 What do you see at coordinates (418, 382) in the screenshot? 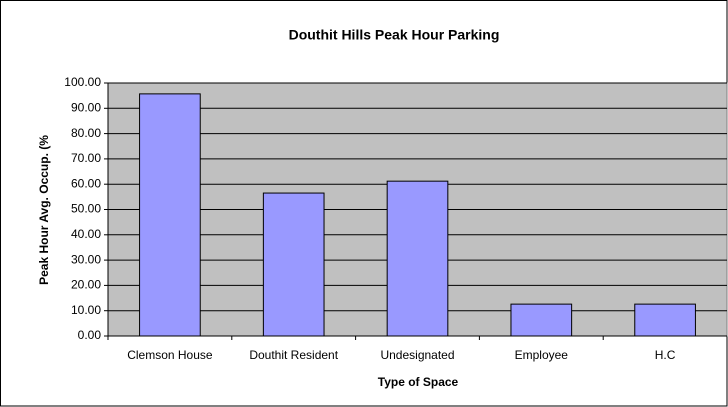
I see `x-axis-title: Type of Space` at bounding box center [418, 382].